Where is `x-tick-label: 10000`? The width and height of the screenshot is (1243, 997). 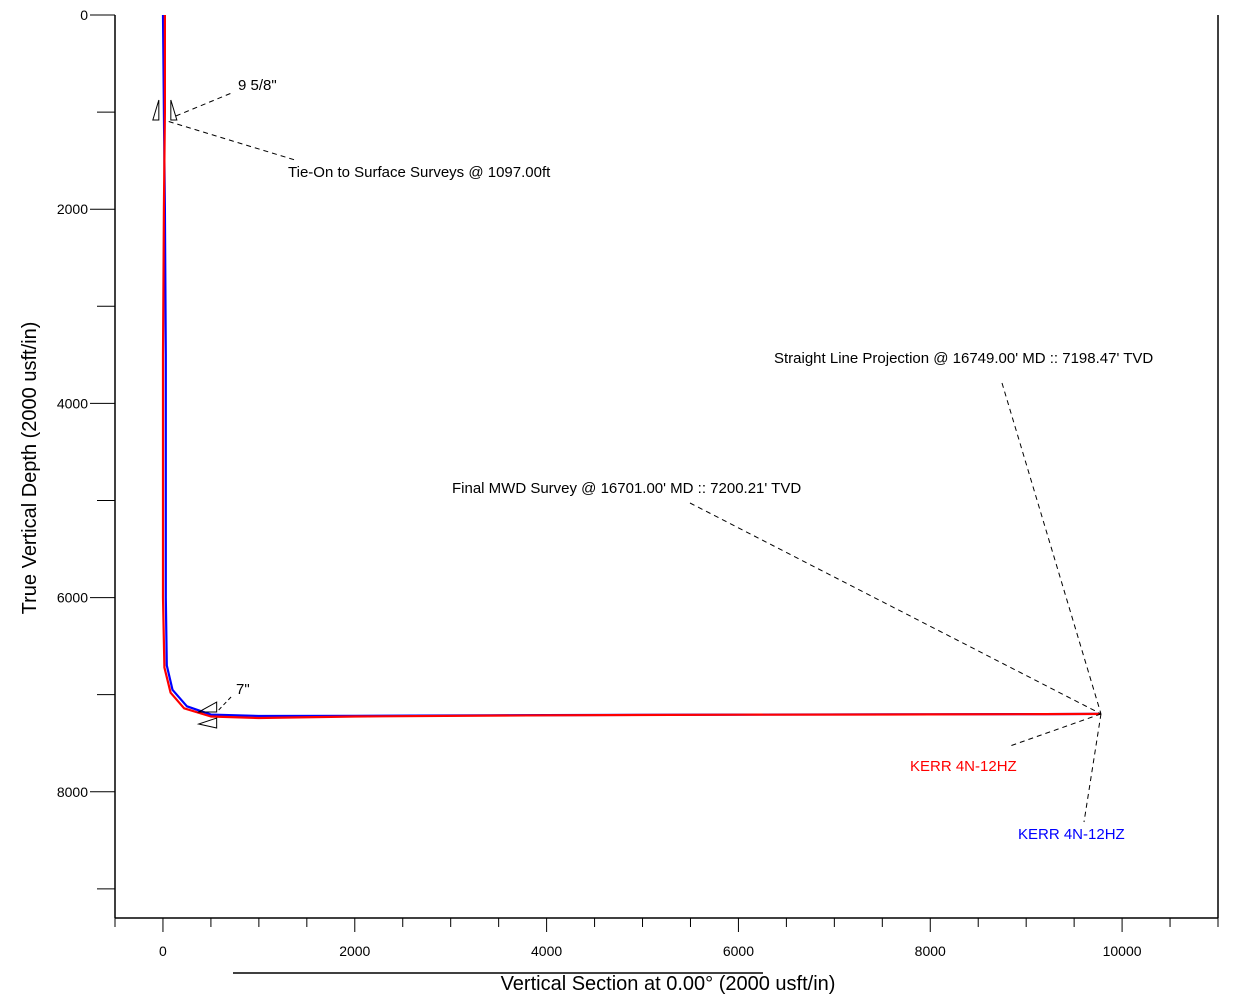
x-tick-label: 10000 is located at coordinates (1122, 951).